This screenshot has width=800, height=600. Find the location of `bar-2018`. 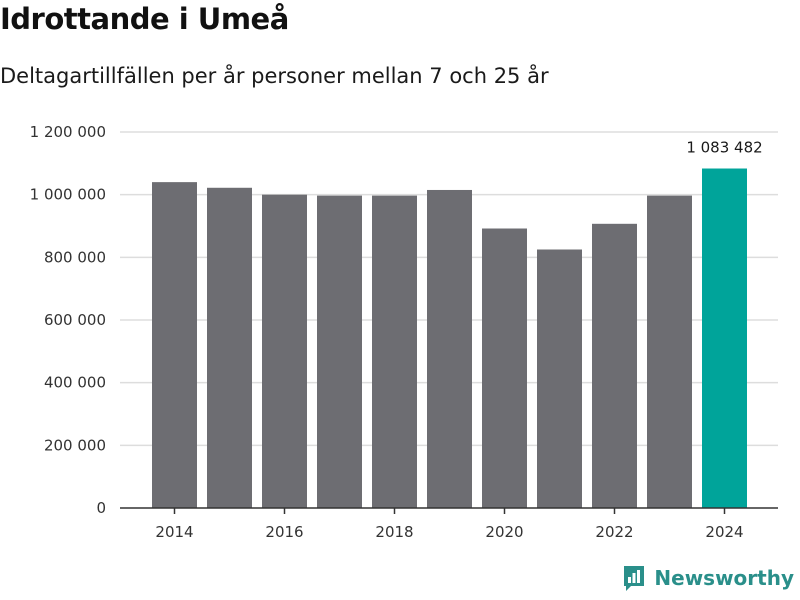

bar-2018 is located at coordinates (394, 351).